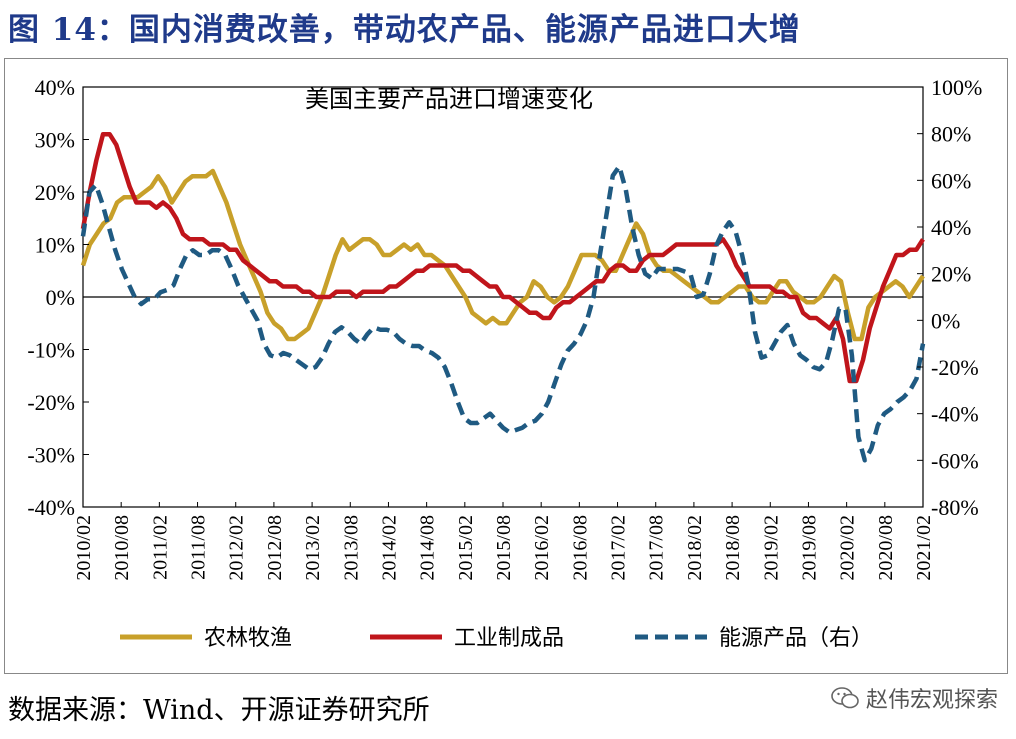 This screenshot has width=1016, height=739. Describe the element at coordinates (955, 414) in the screenshot. I see `right-tick-label: -40%` at that location.